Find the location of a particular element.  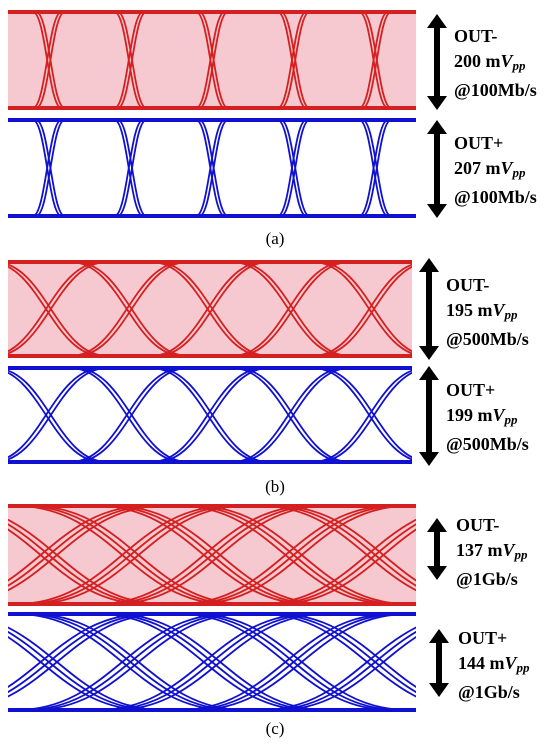

eye-diagram-b-out-plus is located at coordinates (210, 415).